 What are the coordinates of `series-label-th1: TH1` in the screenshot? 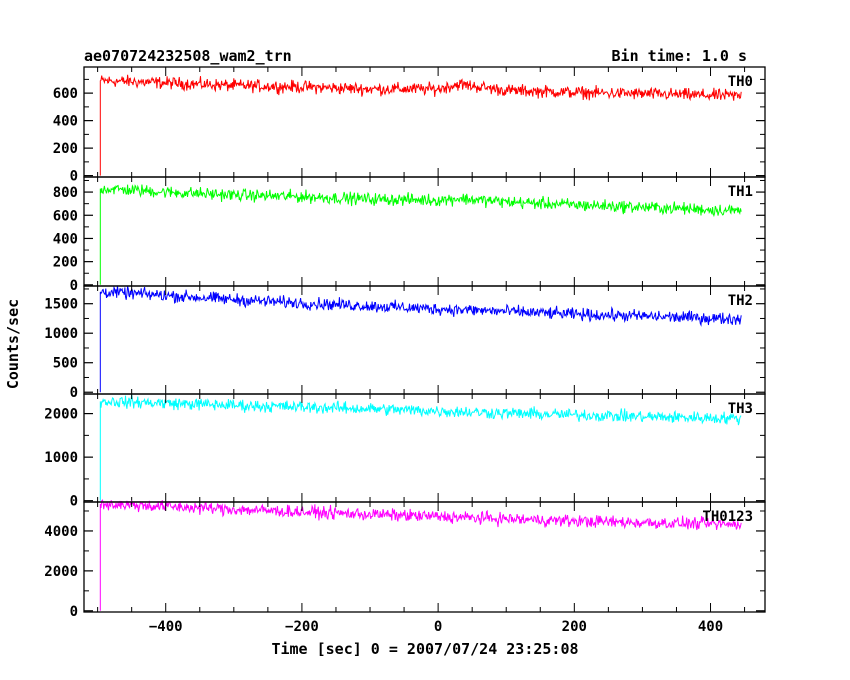 It's located at (740, 192).